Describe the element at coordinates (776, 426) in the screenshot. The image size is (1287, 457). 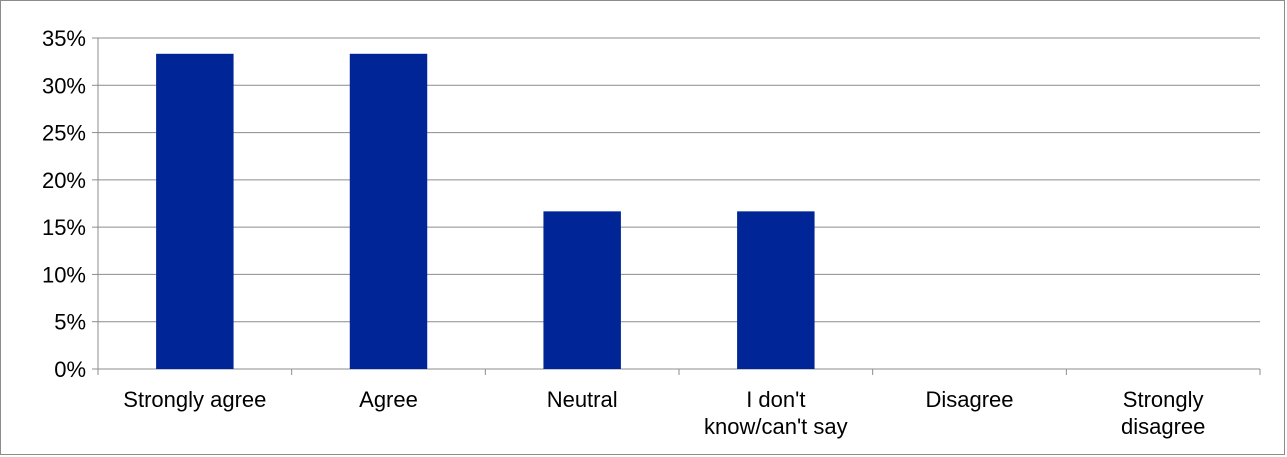
I see `x-category-label-line: know/can't say` at that location.